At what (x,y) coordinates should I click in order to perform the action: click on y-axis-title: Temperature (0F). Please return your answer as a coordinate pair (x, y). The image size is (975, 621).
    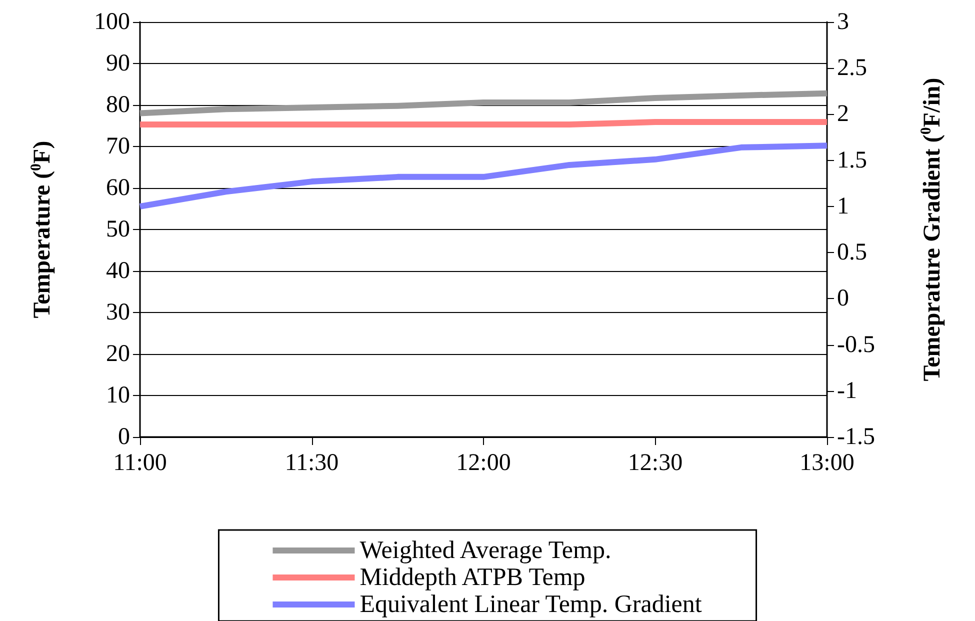
    Looking at the image, I should click on (42, 229).